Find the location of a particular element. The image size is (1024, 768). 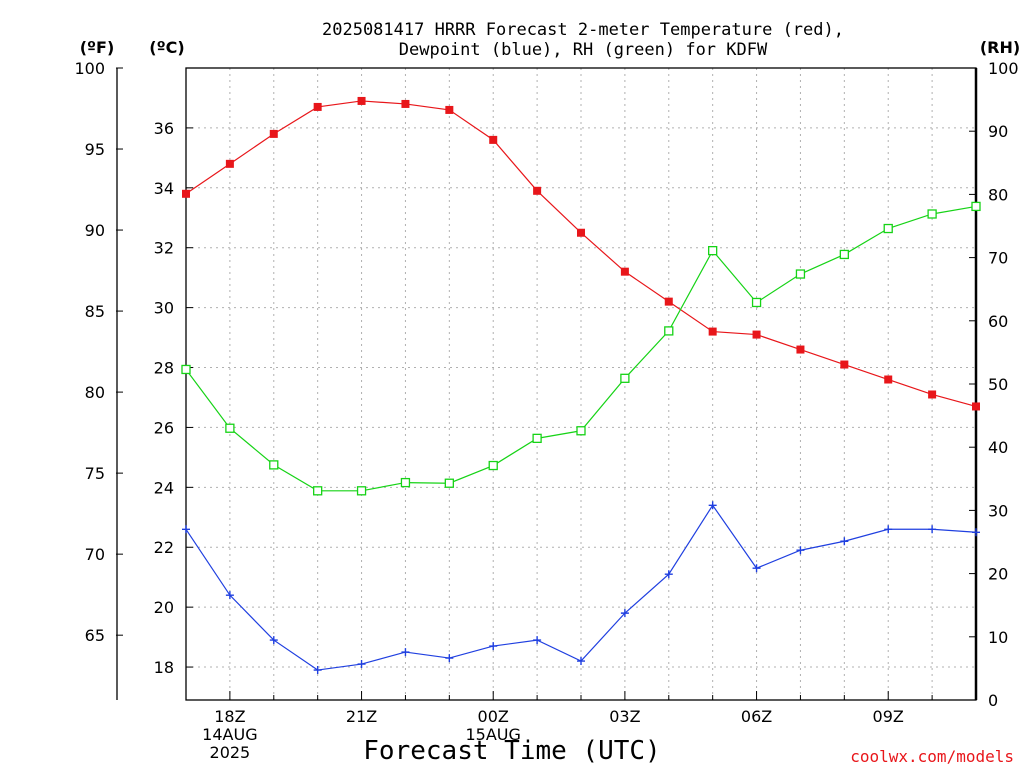

celsius-tick-label: 36 is located at coordinates (164, 128).